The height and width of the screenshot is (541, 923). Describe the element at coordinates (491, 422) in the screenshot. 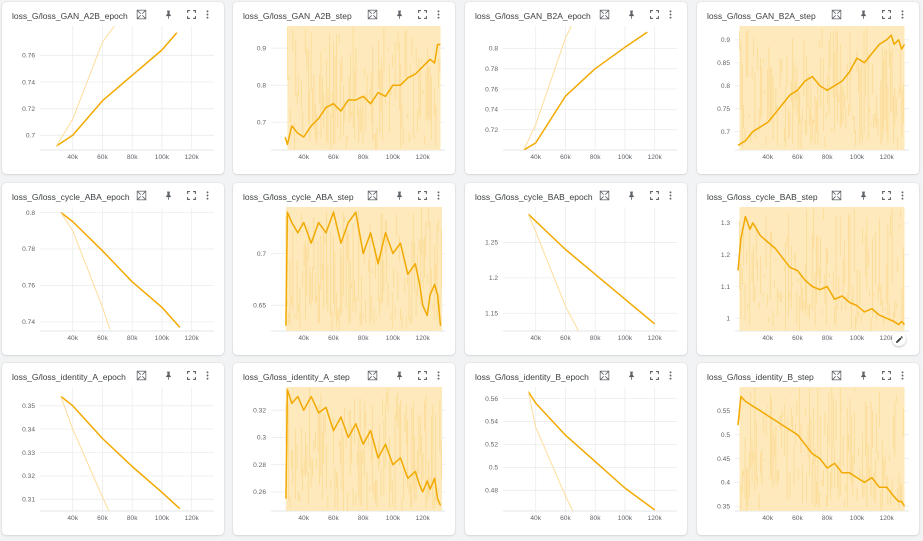

I see `y-tick-label: 0.54` at that location.